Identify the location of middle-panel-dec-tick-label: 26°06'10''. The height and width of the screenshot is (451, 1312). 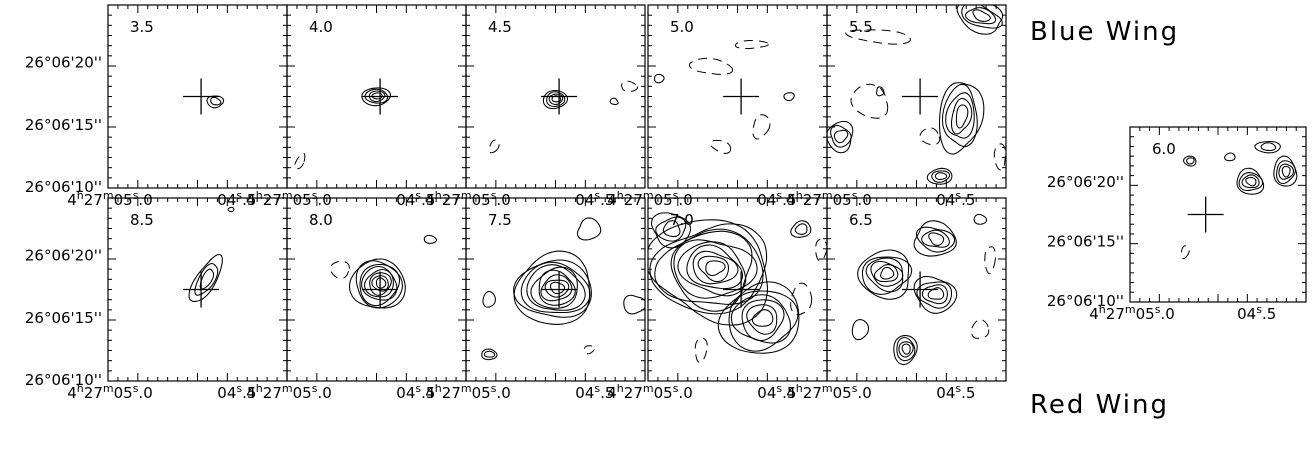
(1085, 301).